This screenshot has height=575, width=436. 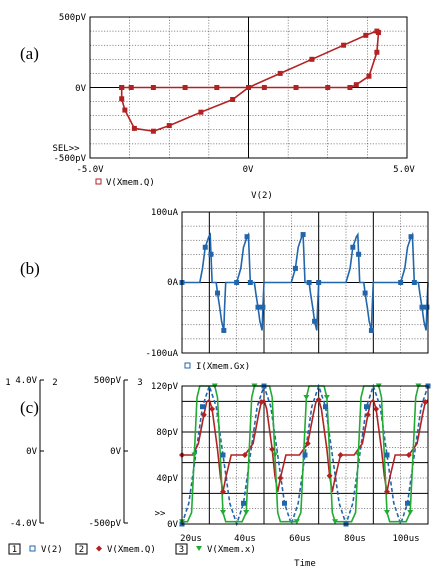 What do you see at coordinates (80, 89) in the screenshot?
I see `chart-a-ytick-zero: 0V` at bounding box center [80, 89].